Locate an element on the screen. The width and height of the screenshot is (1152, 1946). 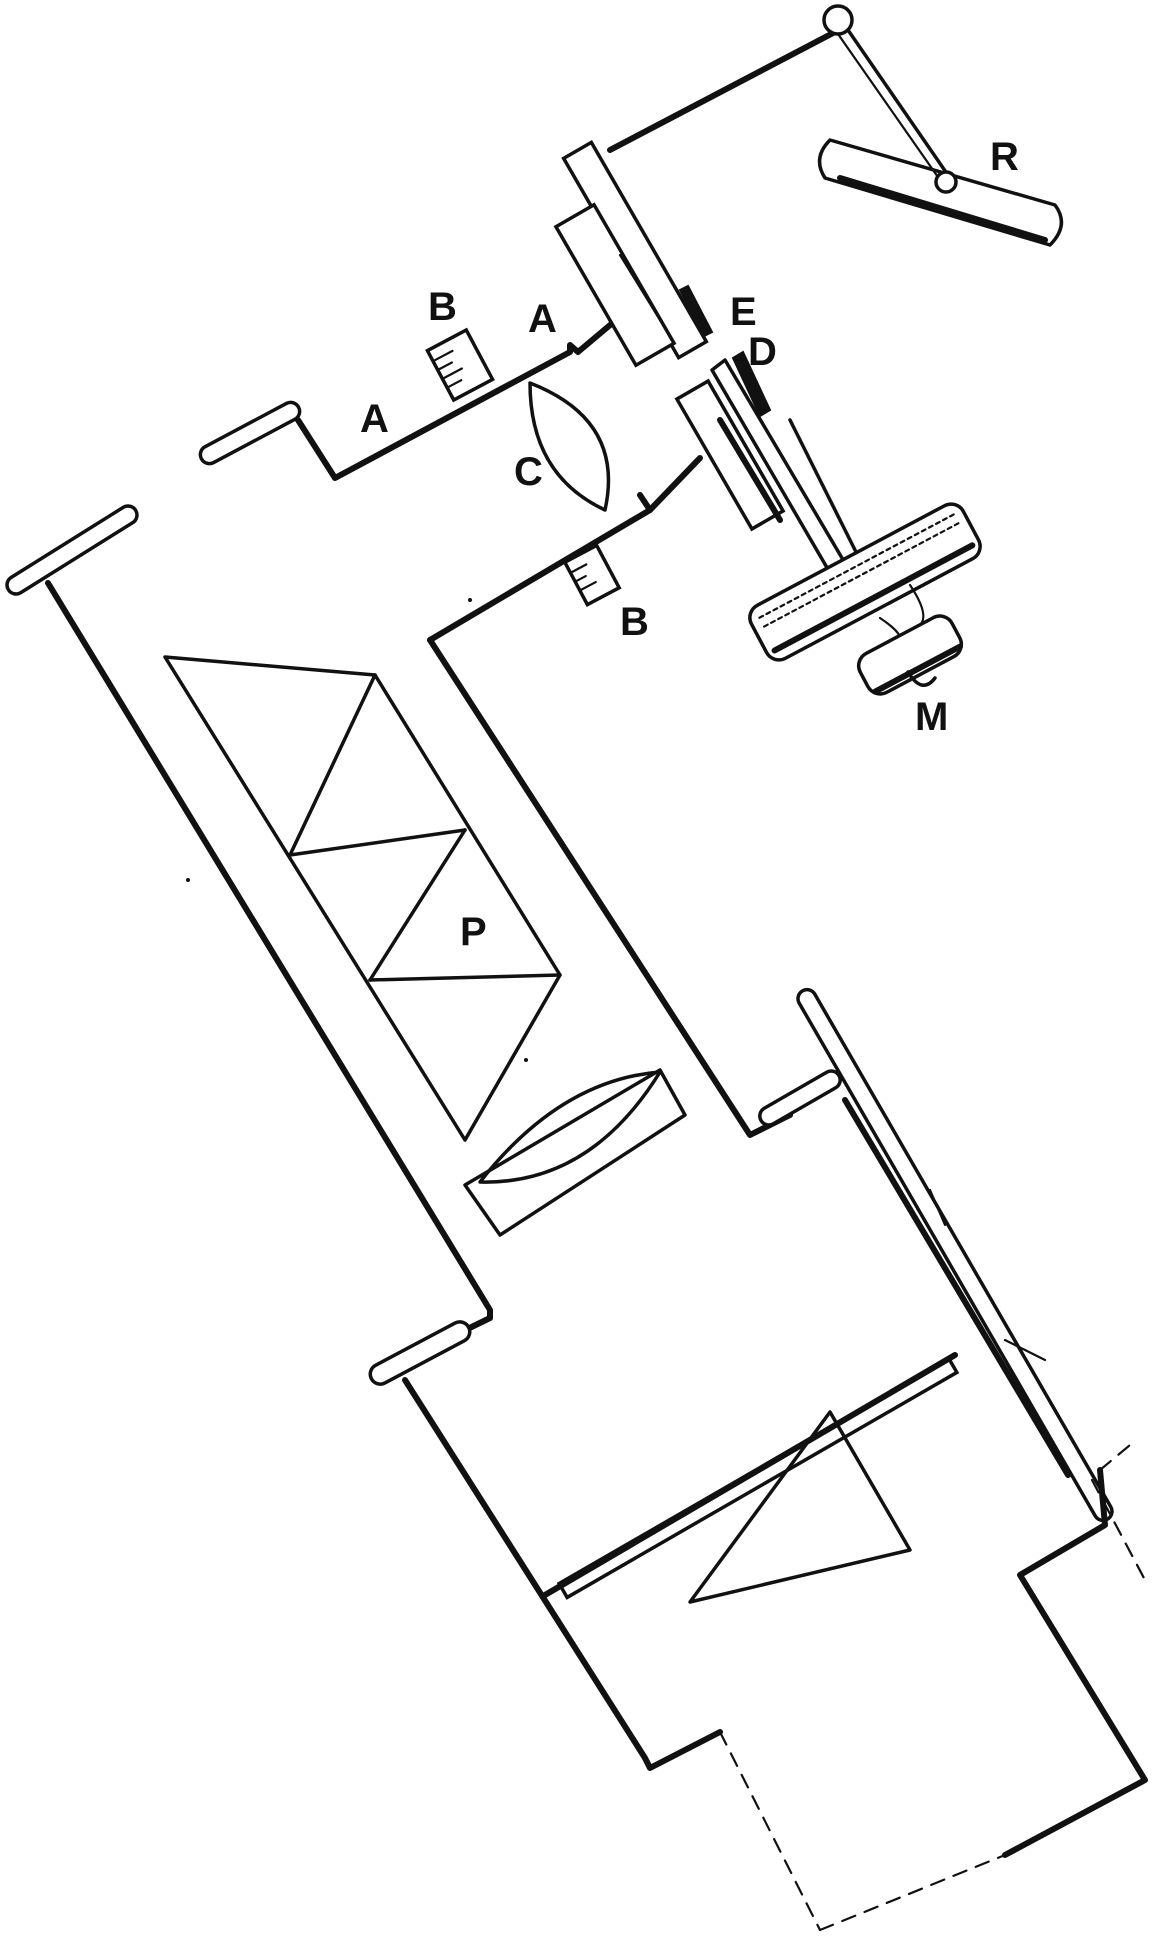
lower-lens-body is located at coordinates (570, 1127).